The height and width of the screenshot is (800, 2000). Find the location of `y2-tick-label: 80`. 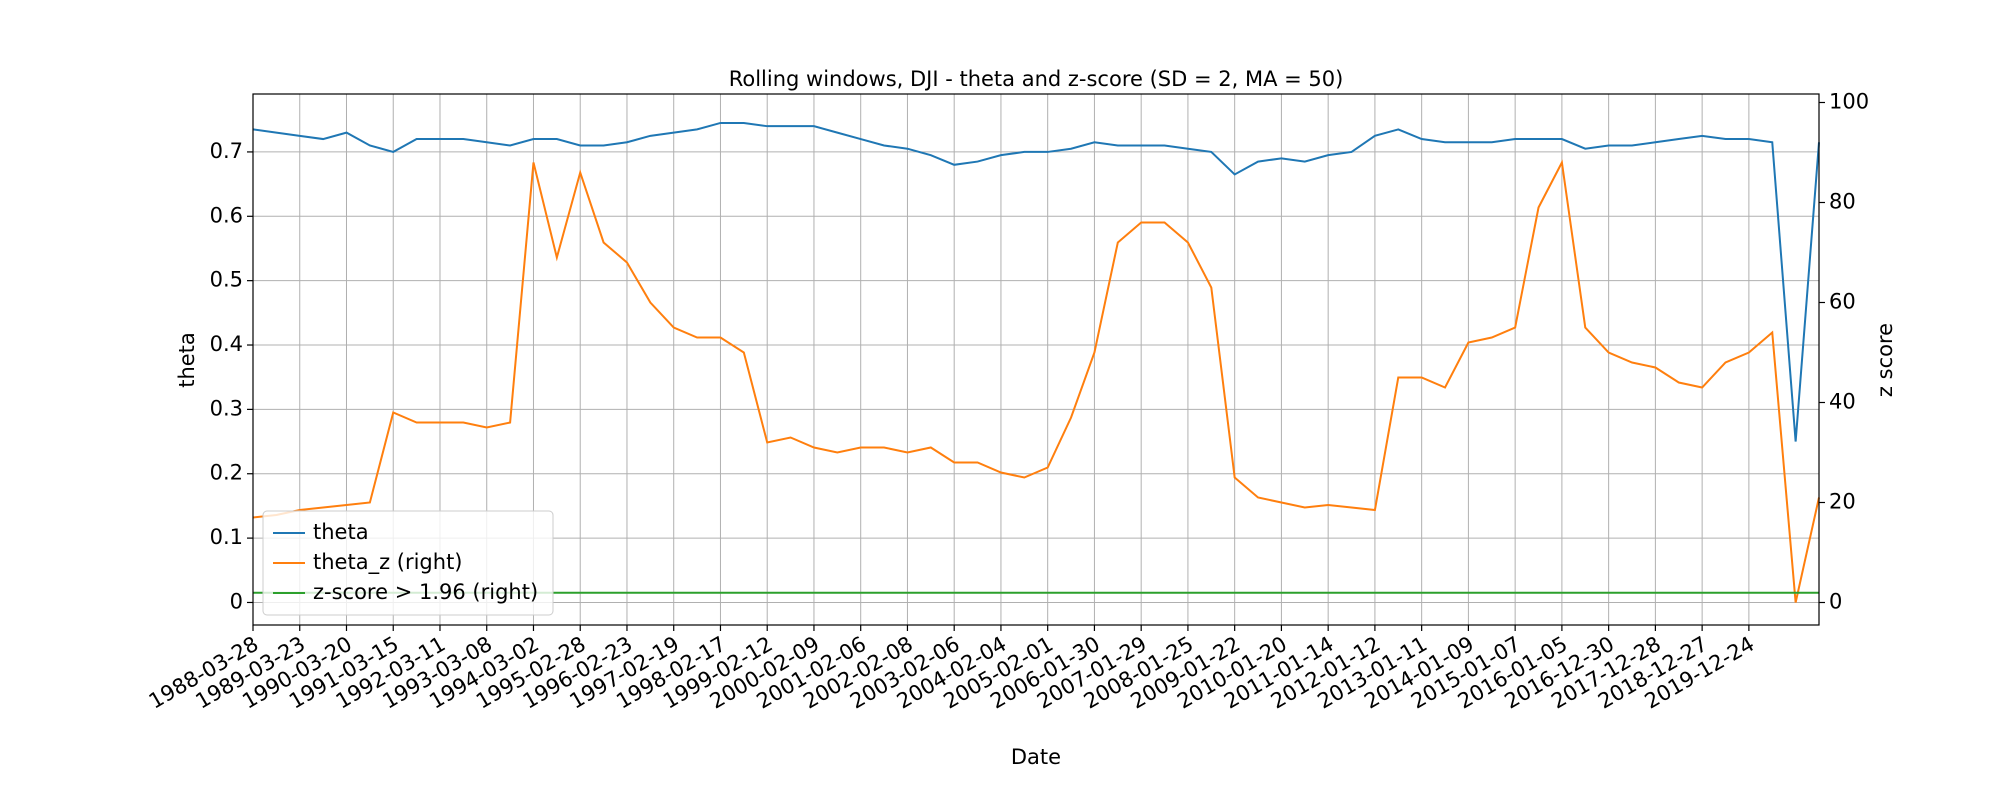

y2-tick-label: 80 is located at coordinates (1842, 202).